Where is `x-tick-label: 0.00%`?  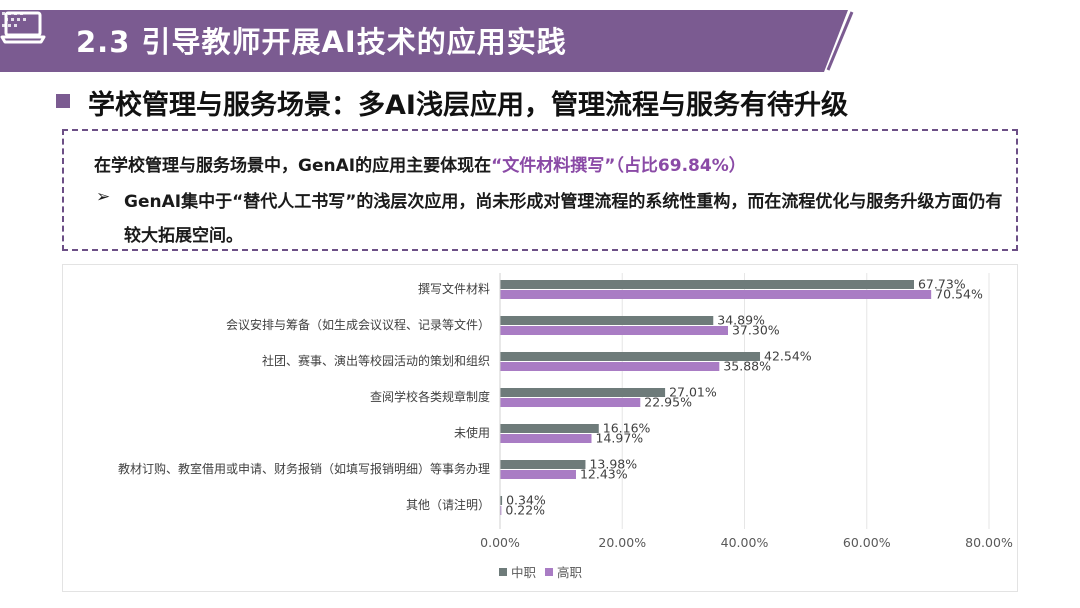 x-tick-label: 0.00% is located at coordinates (500, 542).